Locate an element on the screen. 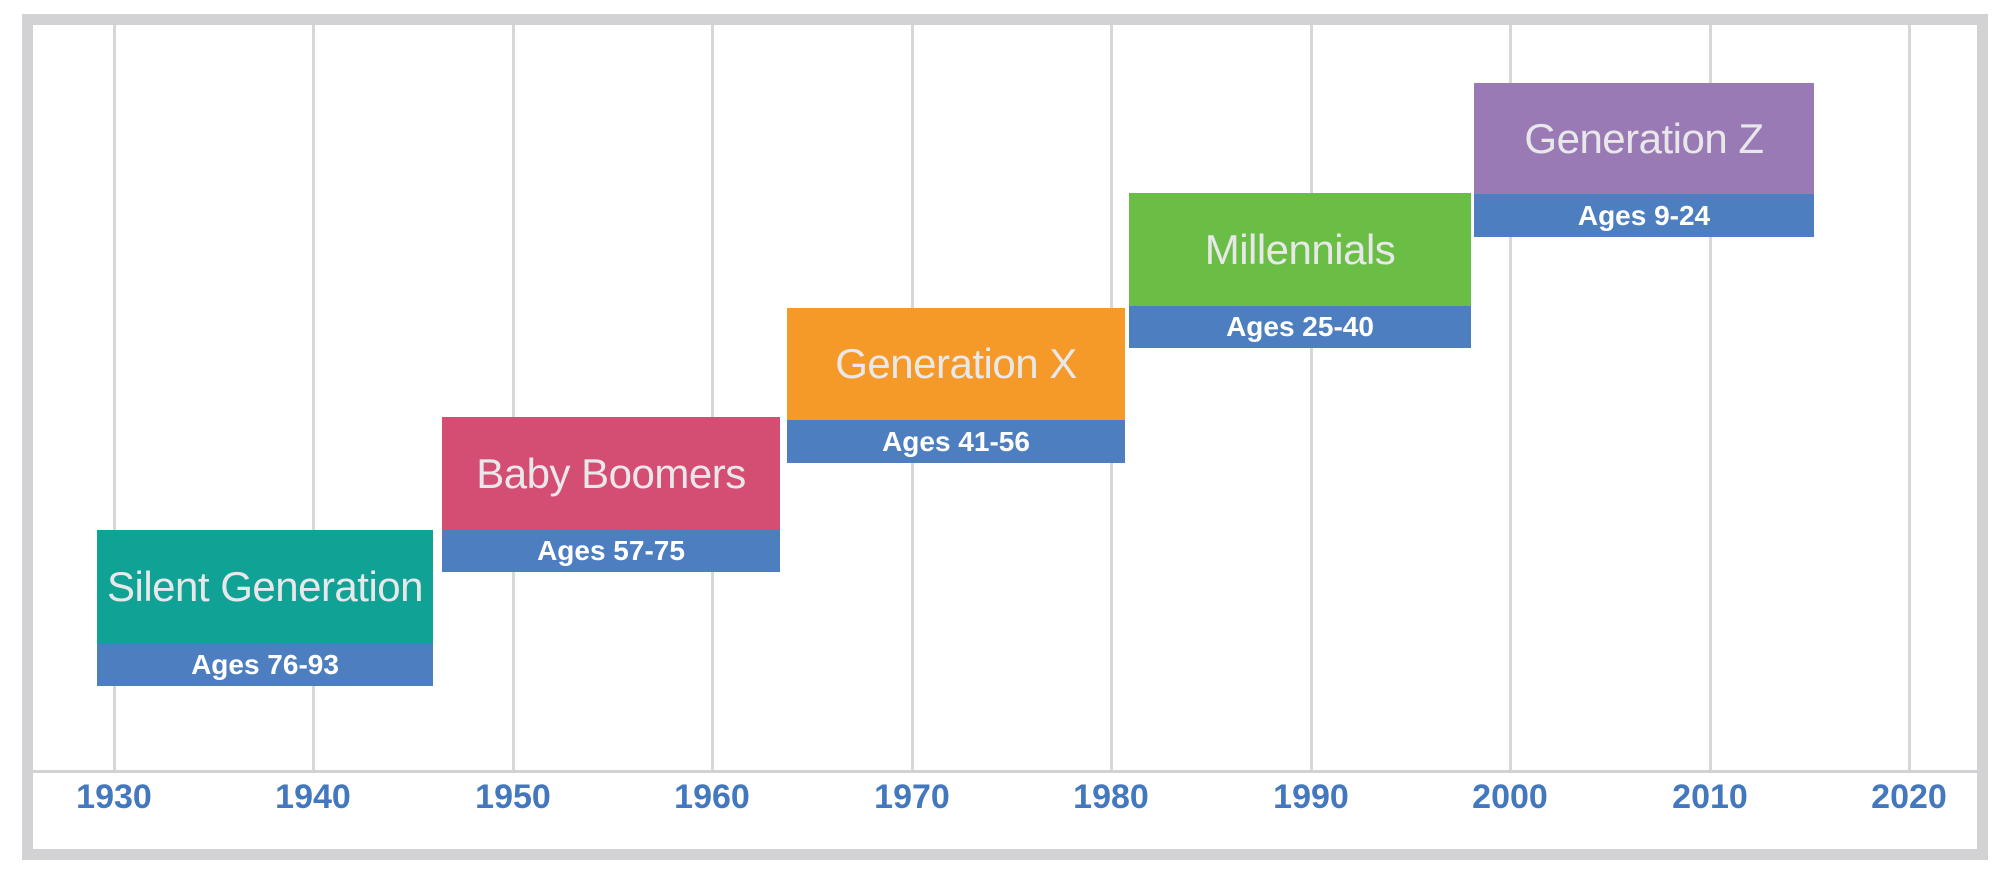 This screenshot has height=885, width=2012. generation-color-area: Generation Z is located at coordinates (1644, 138).